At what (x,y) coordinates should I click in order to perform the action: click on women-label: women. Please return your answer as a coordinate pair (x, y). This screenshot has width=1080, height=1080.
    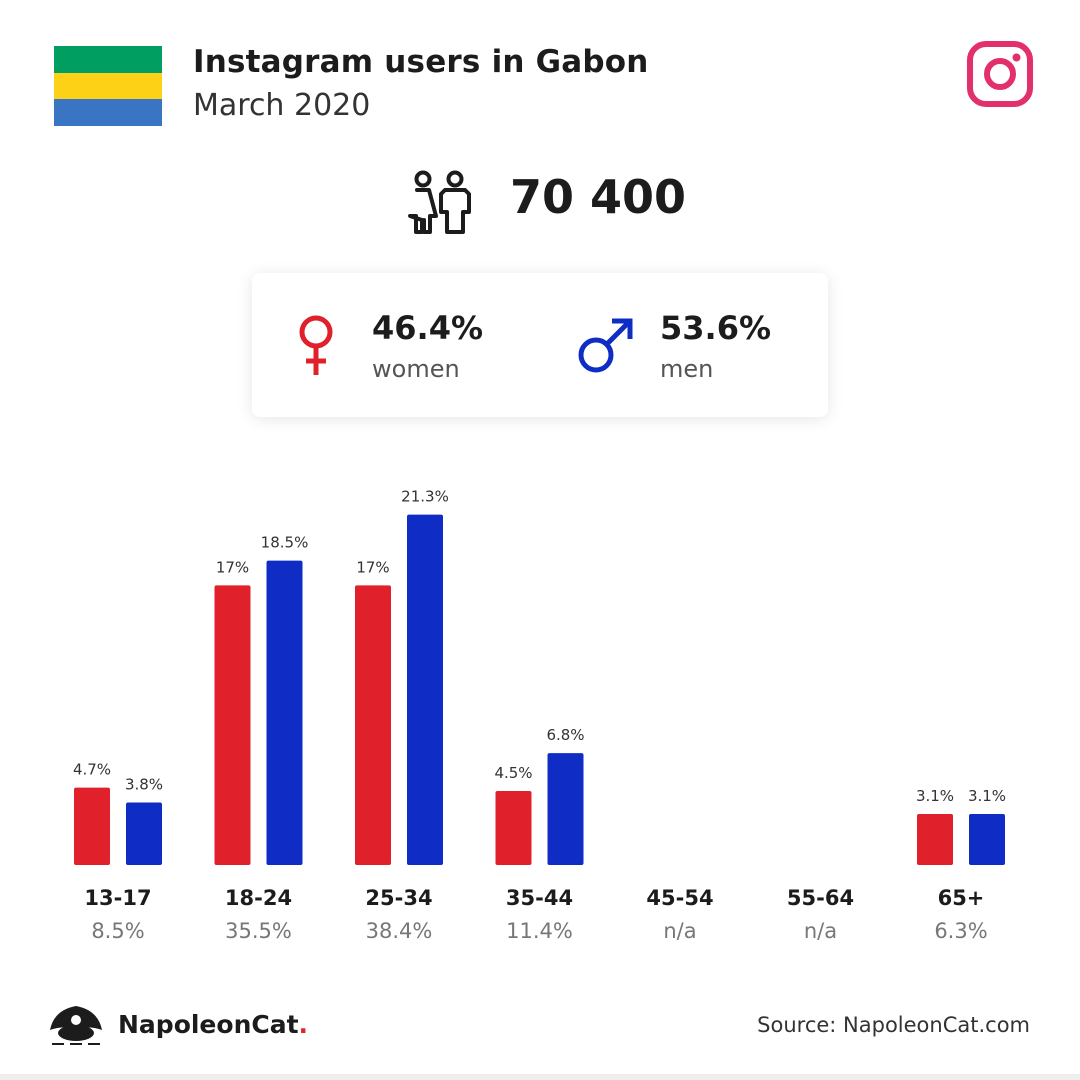
    Looking at the image, I should click on (416, 369).